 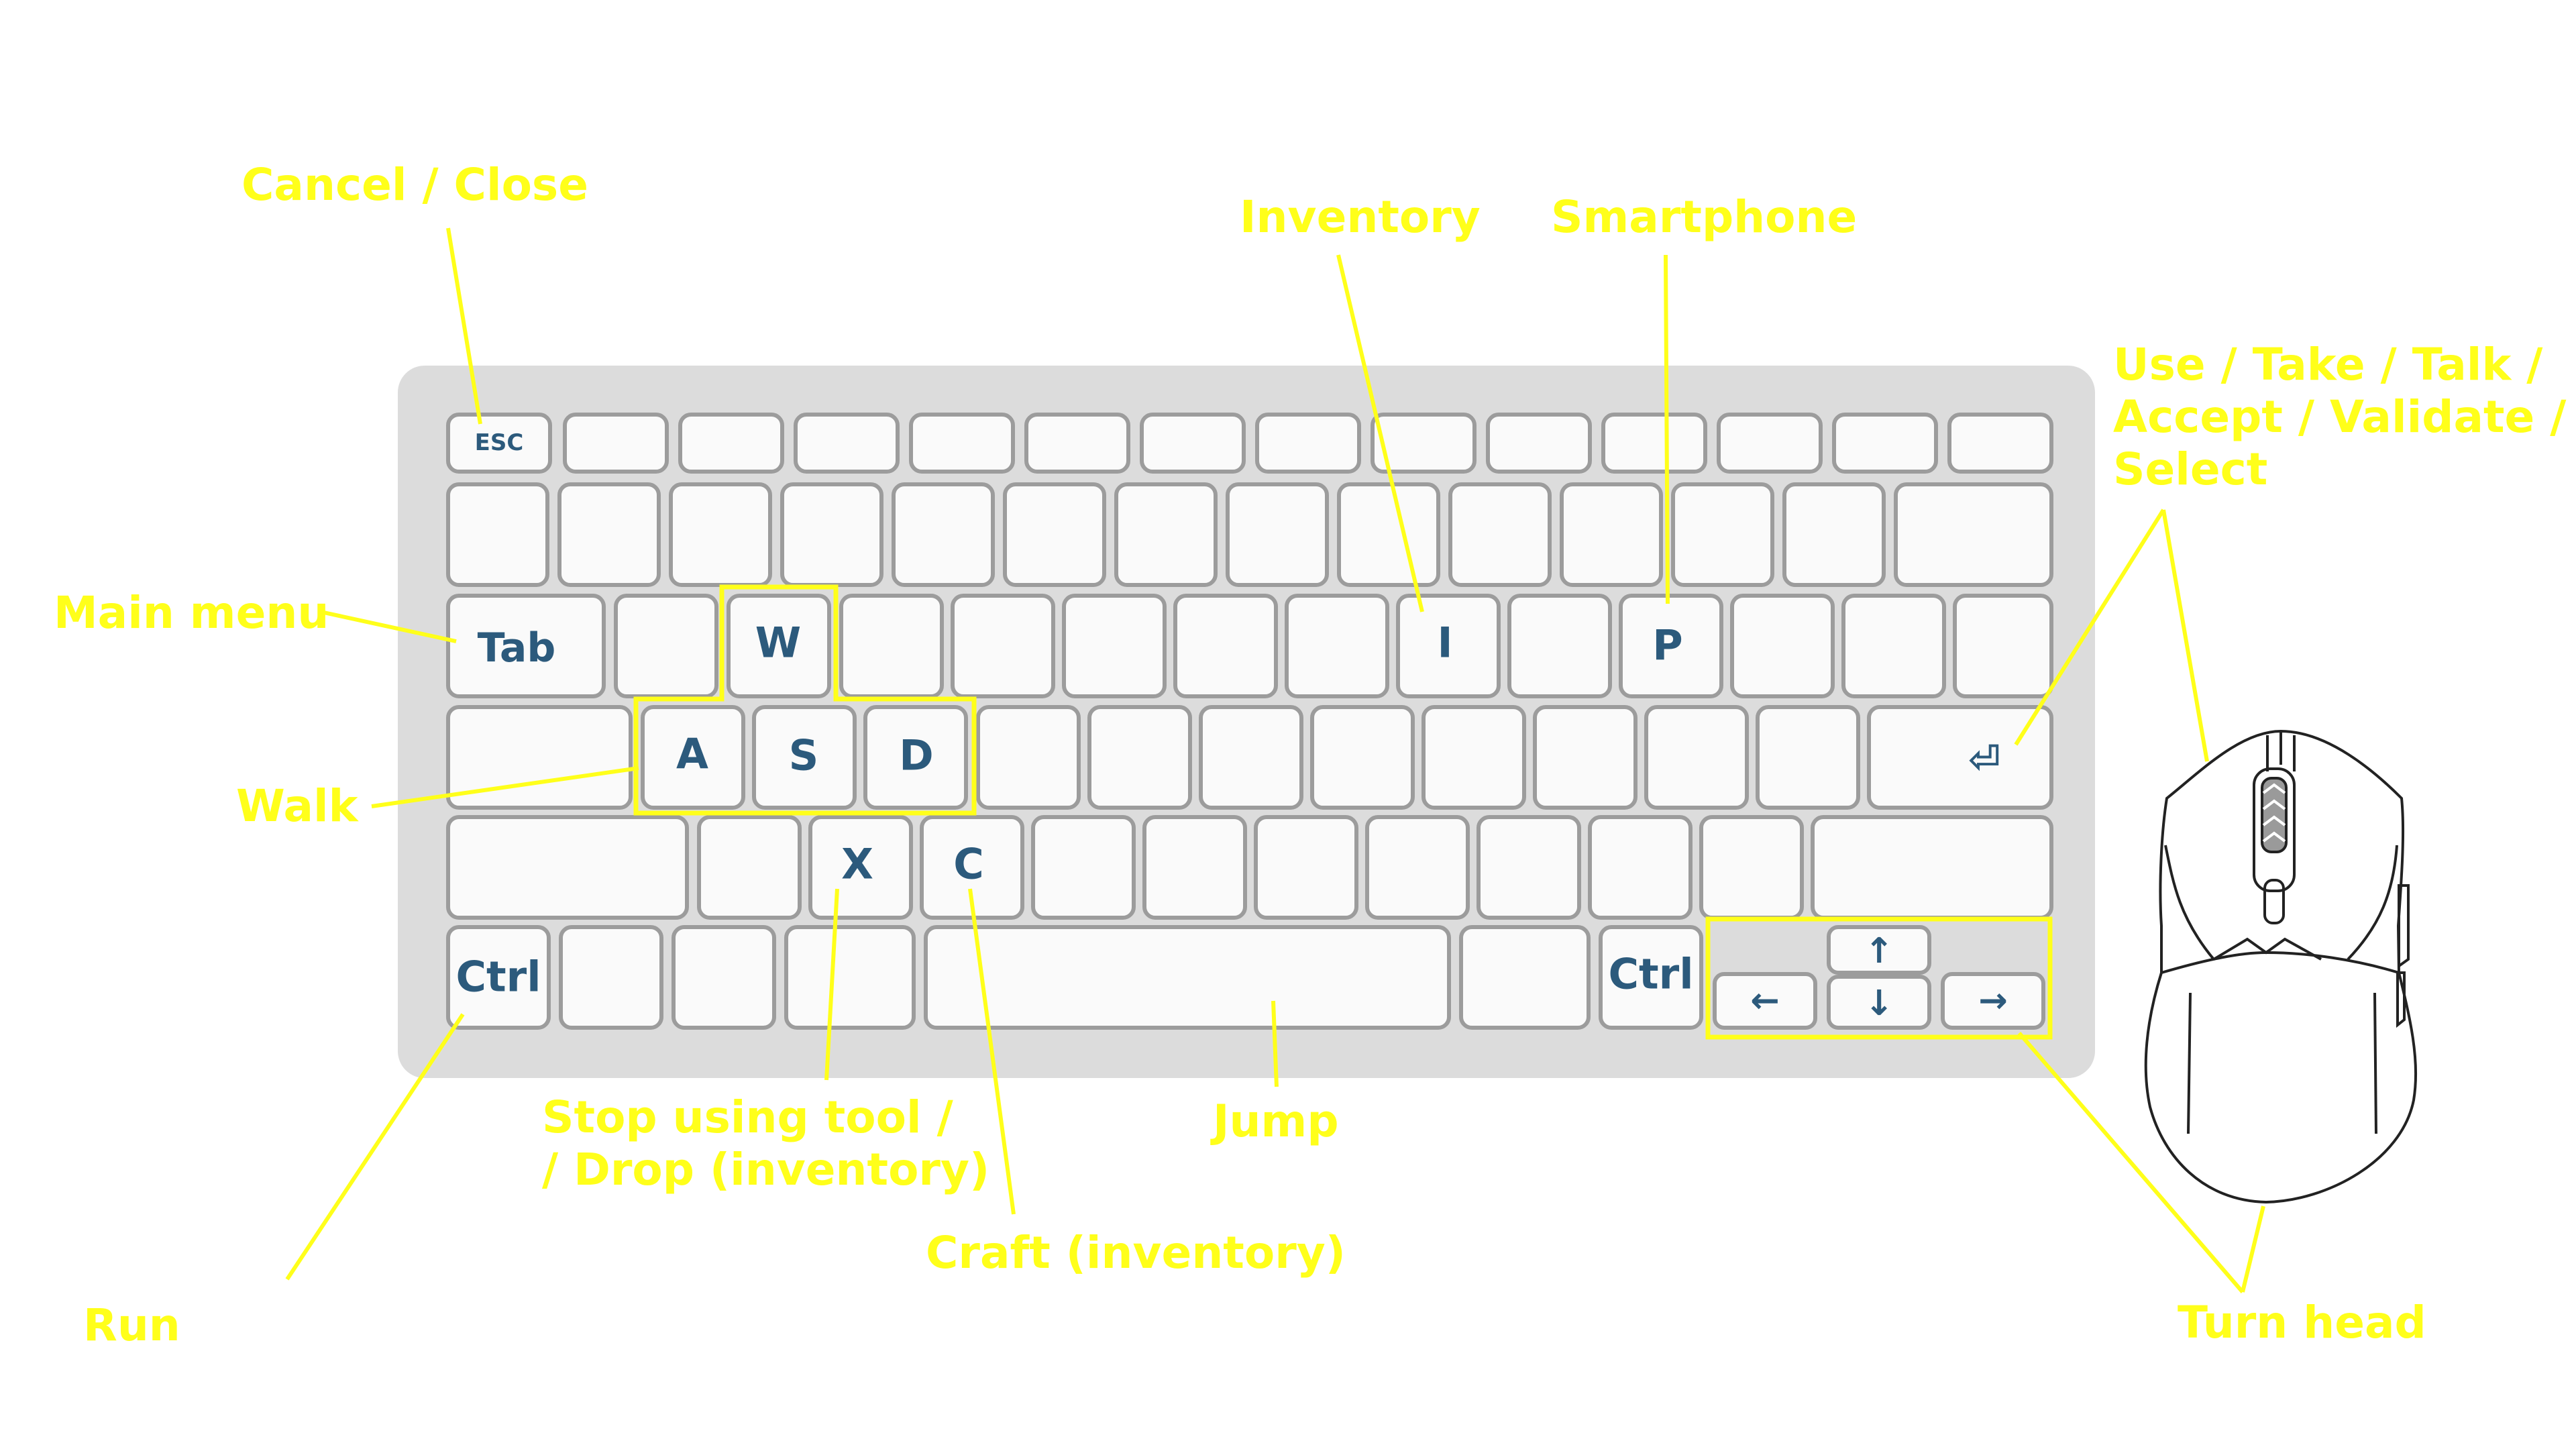 What do you see at coordinates (1249, 867) in the screenshot?
I see `row-bottom-letters` at bounding box center [1249, 867].